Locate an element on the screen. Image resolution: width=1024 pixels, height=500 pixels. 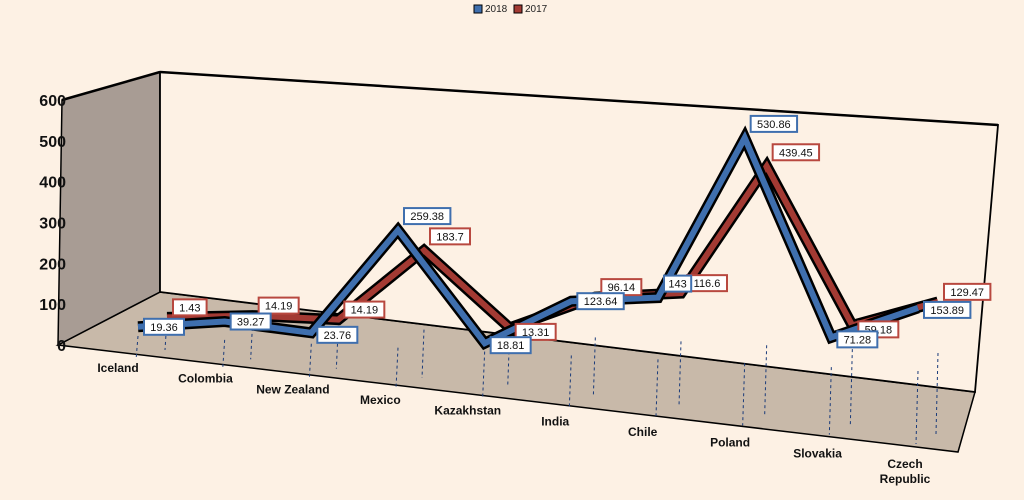
category-label-poland: Poland is located at coordinates (730, 443).